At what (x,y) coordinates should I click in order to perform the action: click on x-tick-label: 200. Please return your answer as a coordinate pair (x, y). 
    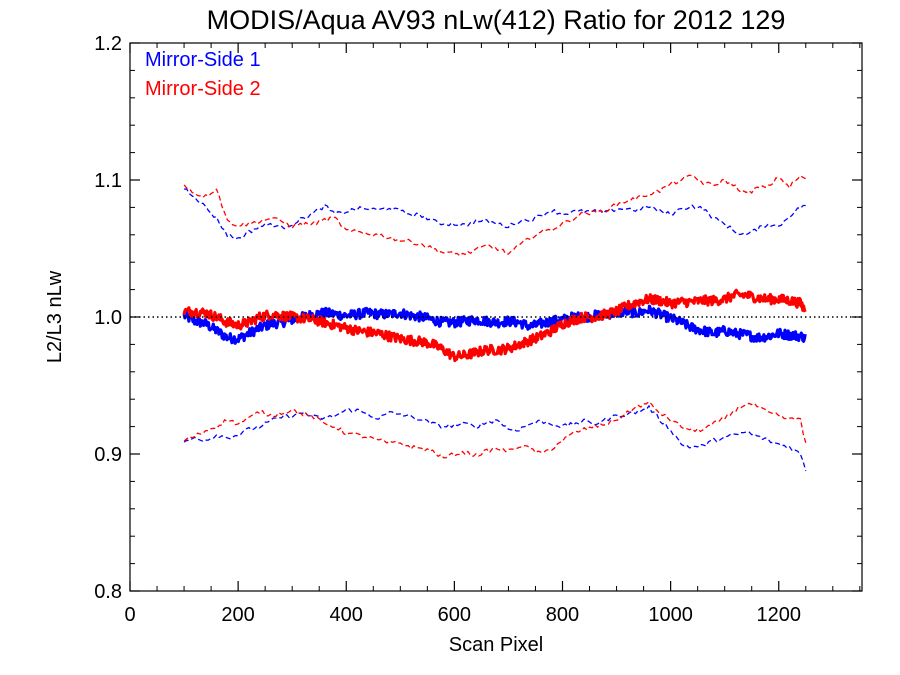
    Looking at the image, I should click on (237, 615).